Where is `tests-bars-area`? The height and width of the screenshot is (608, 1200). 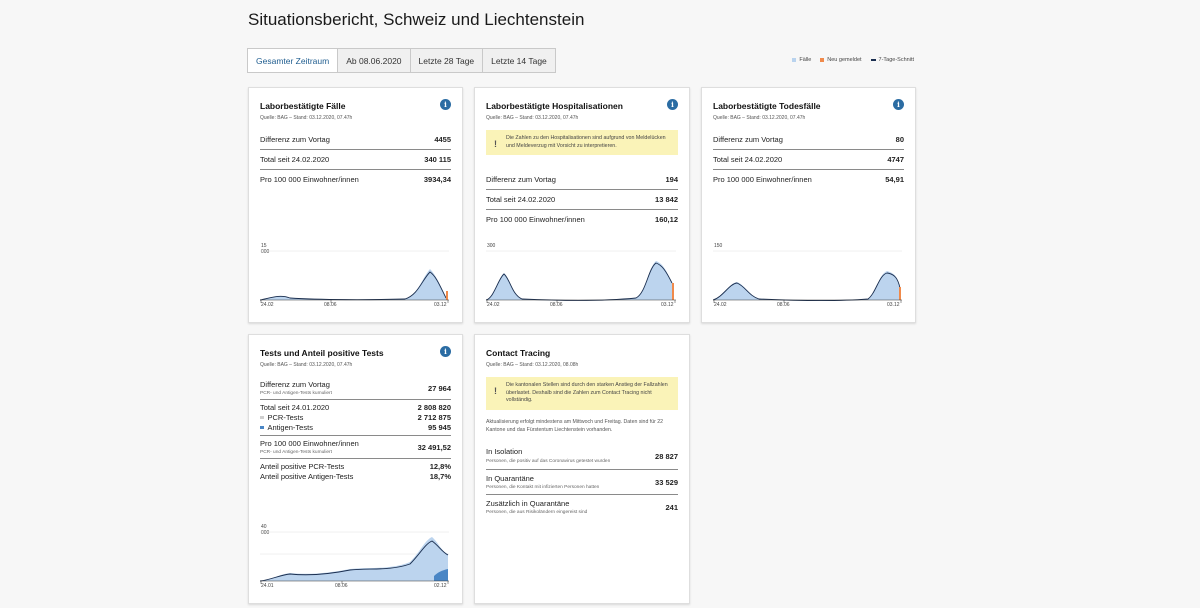 tests-bars-area is located at coordinates (354, 559).